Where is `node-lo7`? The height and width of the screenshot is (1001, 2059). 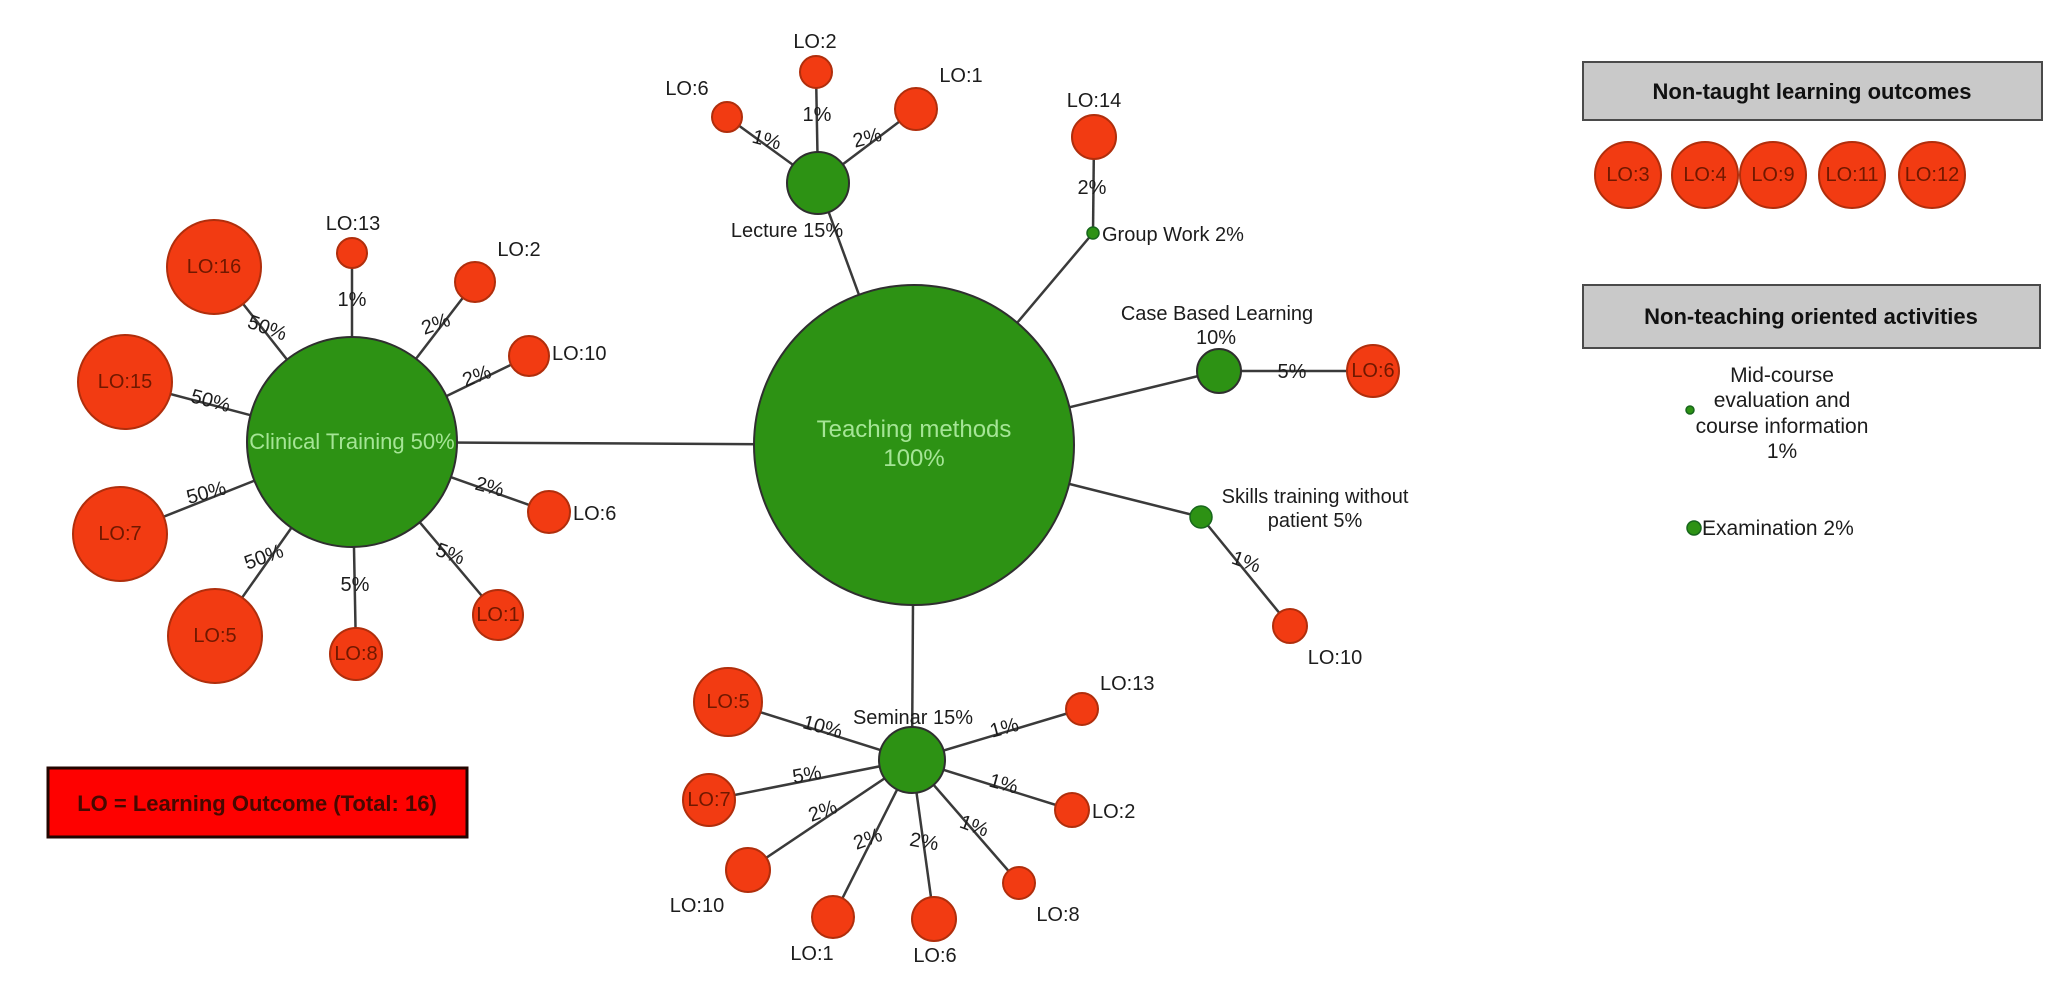 node-lo7 is located at coordinates (120, 534).